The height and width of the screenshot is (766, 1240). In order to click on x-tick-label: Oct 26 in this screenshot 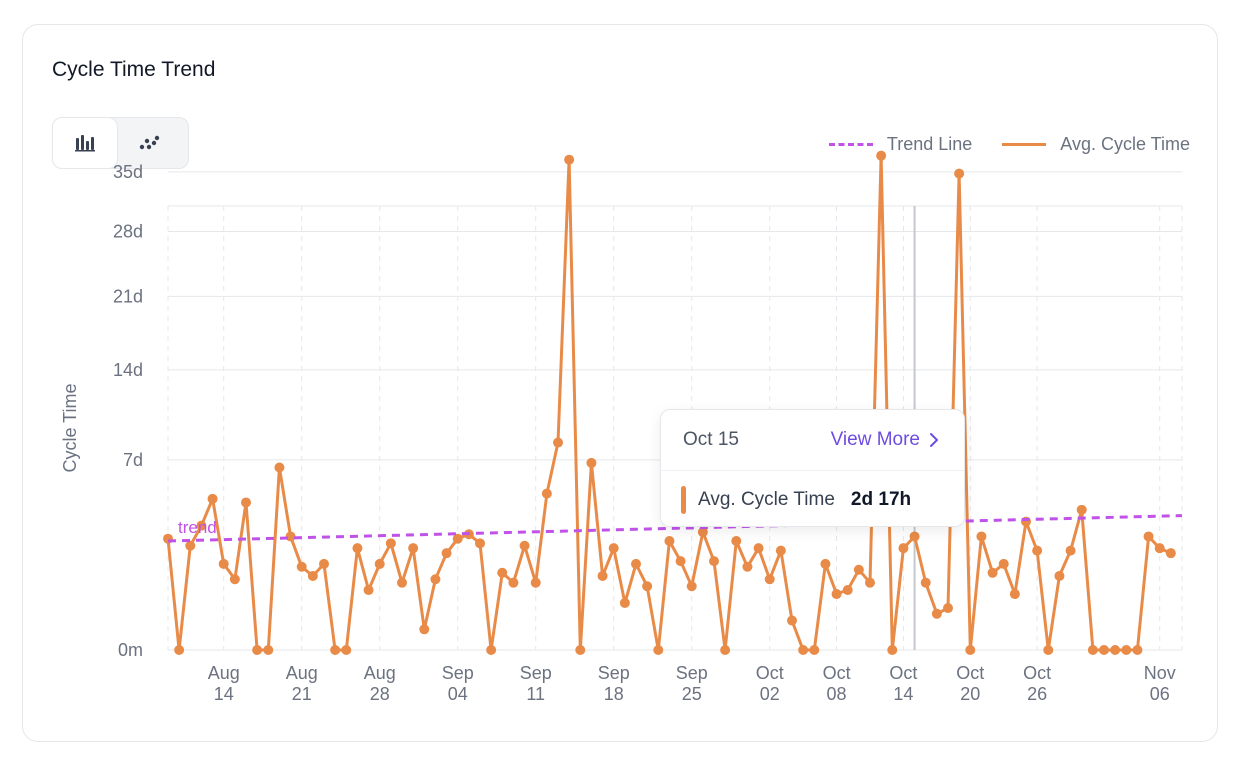, I will do `click(1037, 683)`.